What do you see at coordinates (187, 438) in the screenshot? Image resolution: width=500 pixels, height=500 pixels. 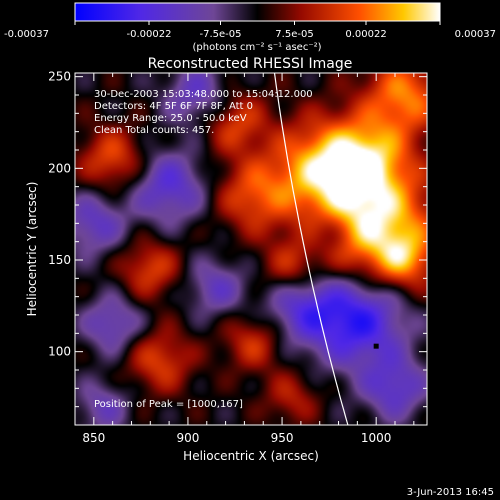 I see `x-tick-label: 900` at bounding box center [187, 438].